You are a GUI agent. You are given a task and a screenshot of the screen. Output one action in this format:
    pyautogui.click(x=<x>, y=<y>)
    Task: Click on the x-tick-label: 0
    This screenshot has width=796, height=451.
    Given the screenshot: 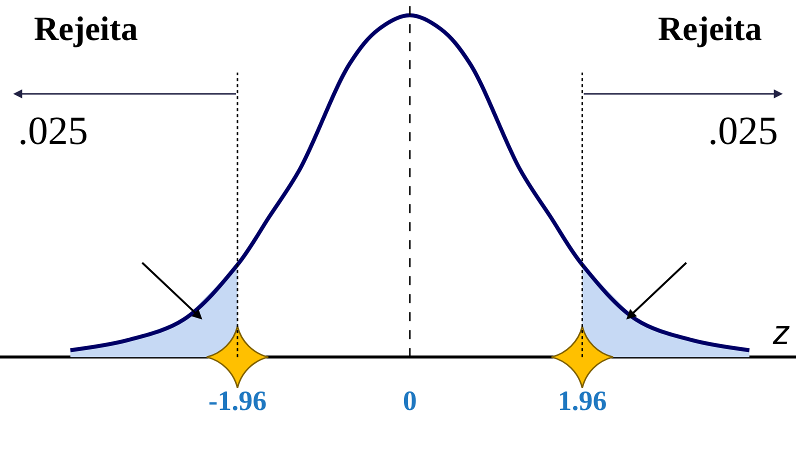 What is the action you would take?
    pyautogui.click(x=409, y=401)
    